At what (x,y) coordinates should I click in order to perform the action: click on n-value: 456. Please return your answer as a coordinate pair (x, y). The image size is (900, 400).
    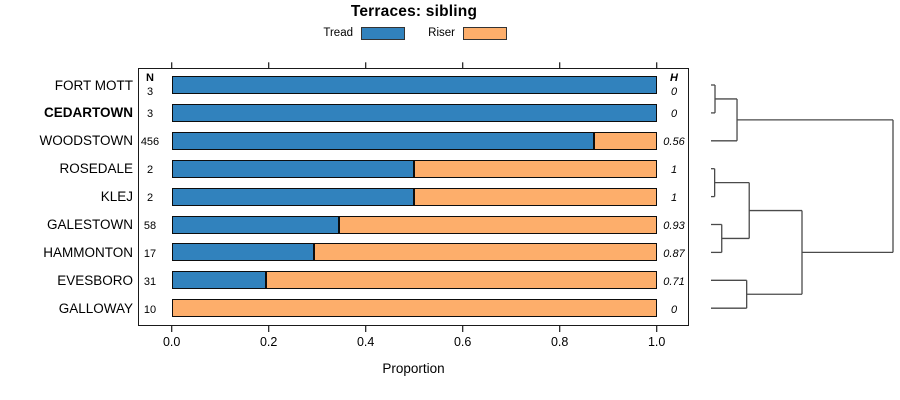
    Looking at the image, I should click on (150, 142).